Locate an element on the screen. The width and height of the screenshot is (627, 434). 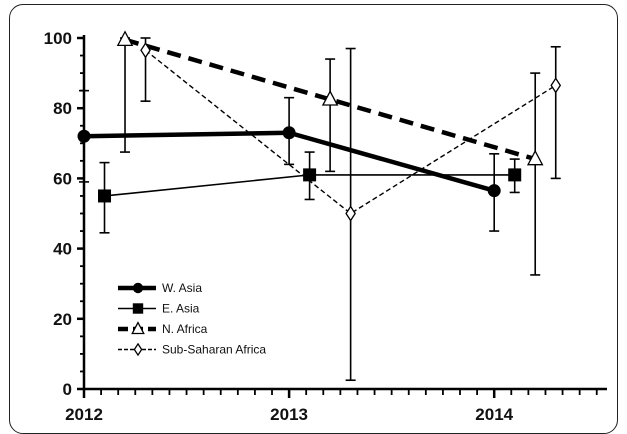
y-tick-label: 80 is located at coordinates (62, 108).